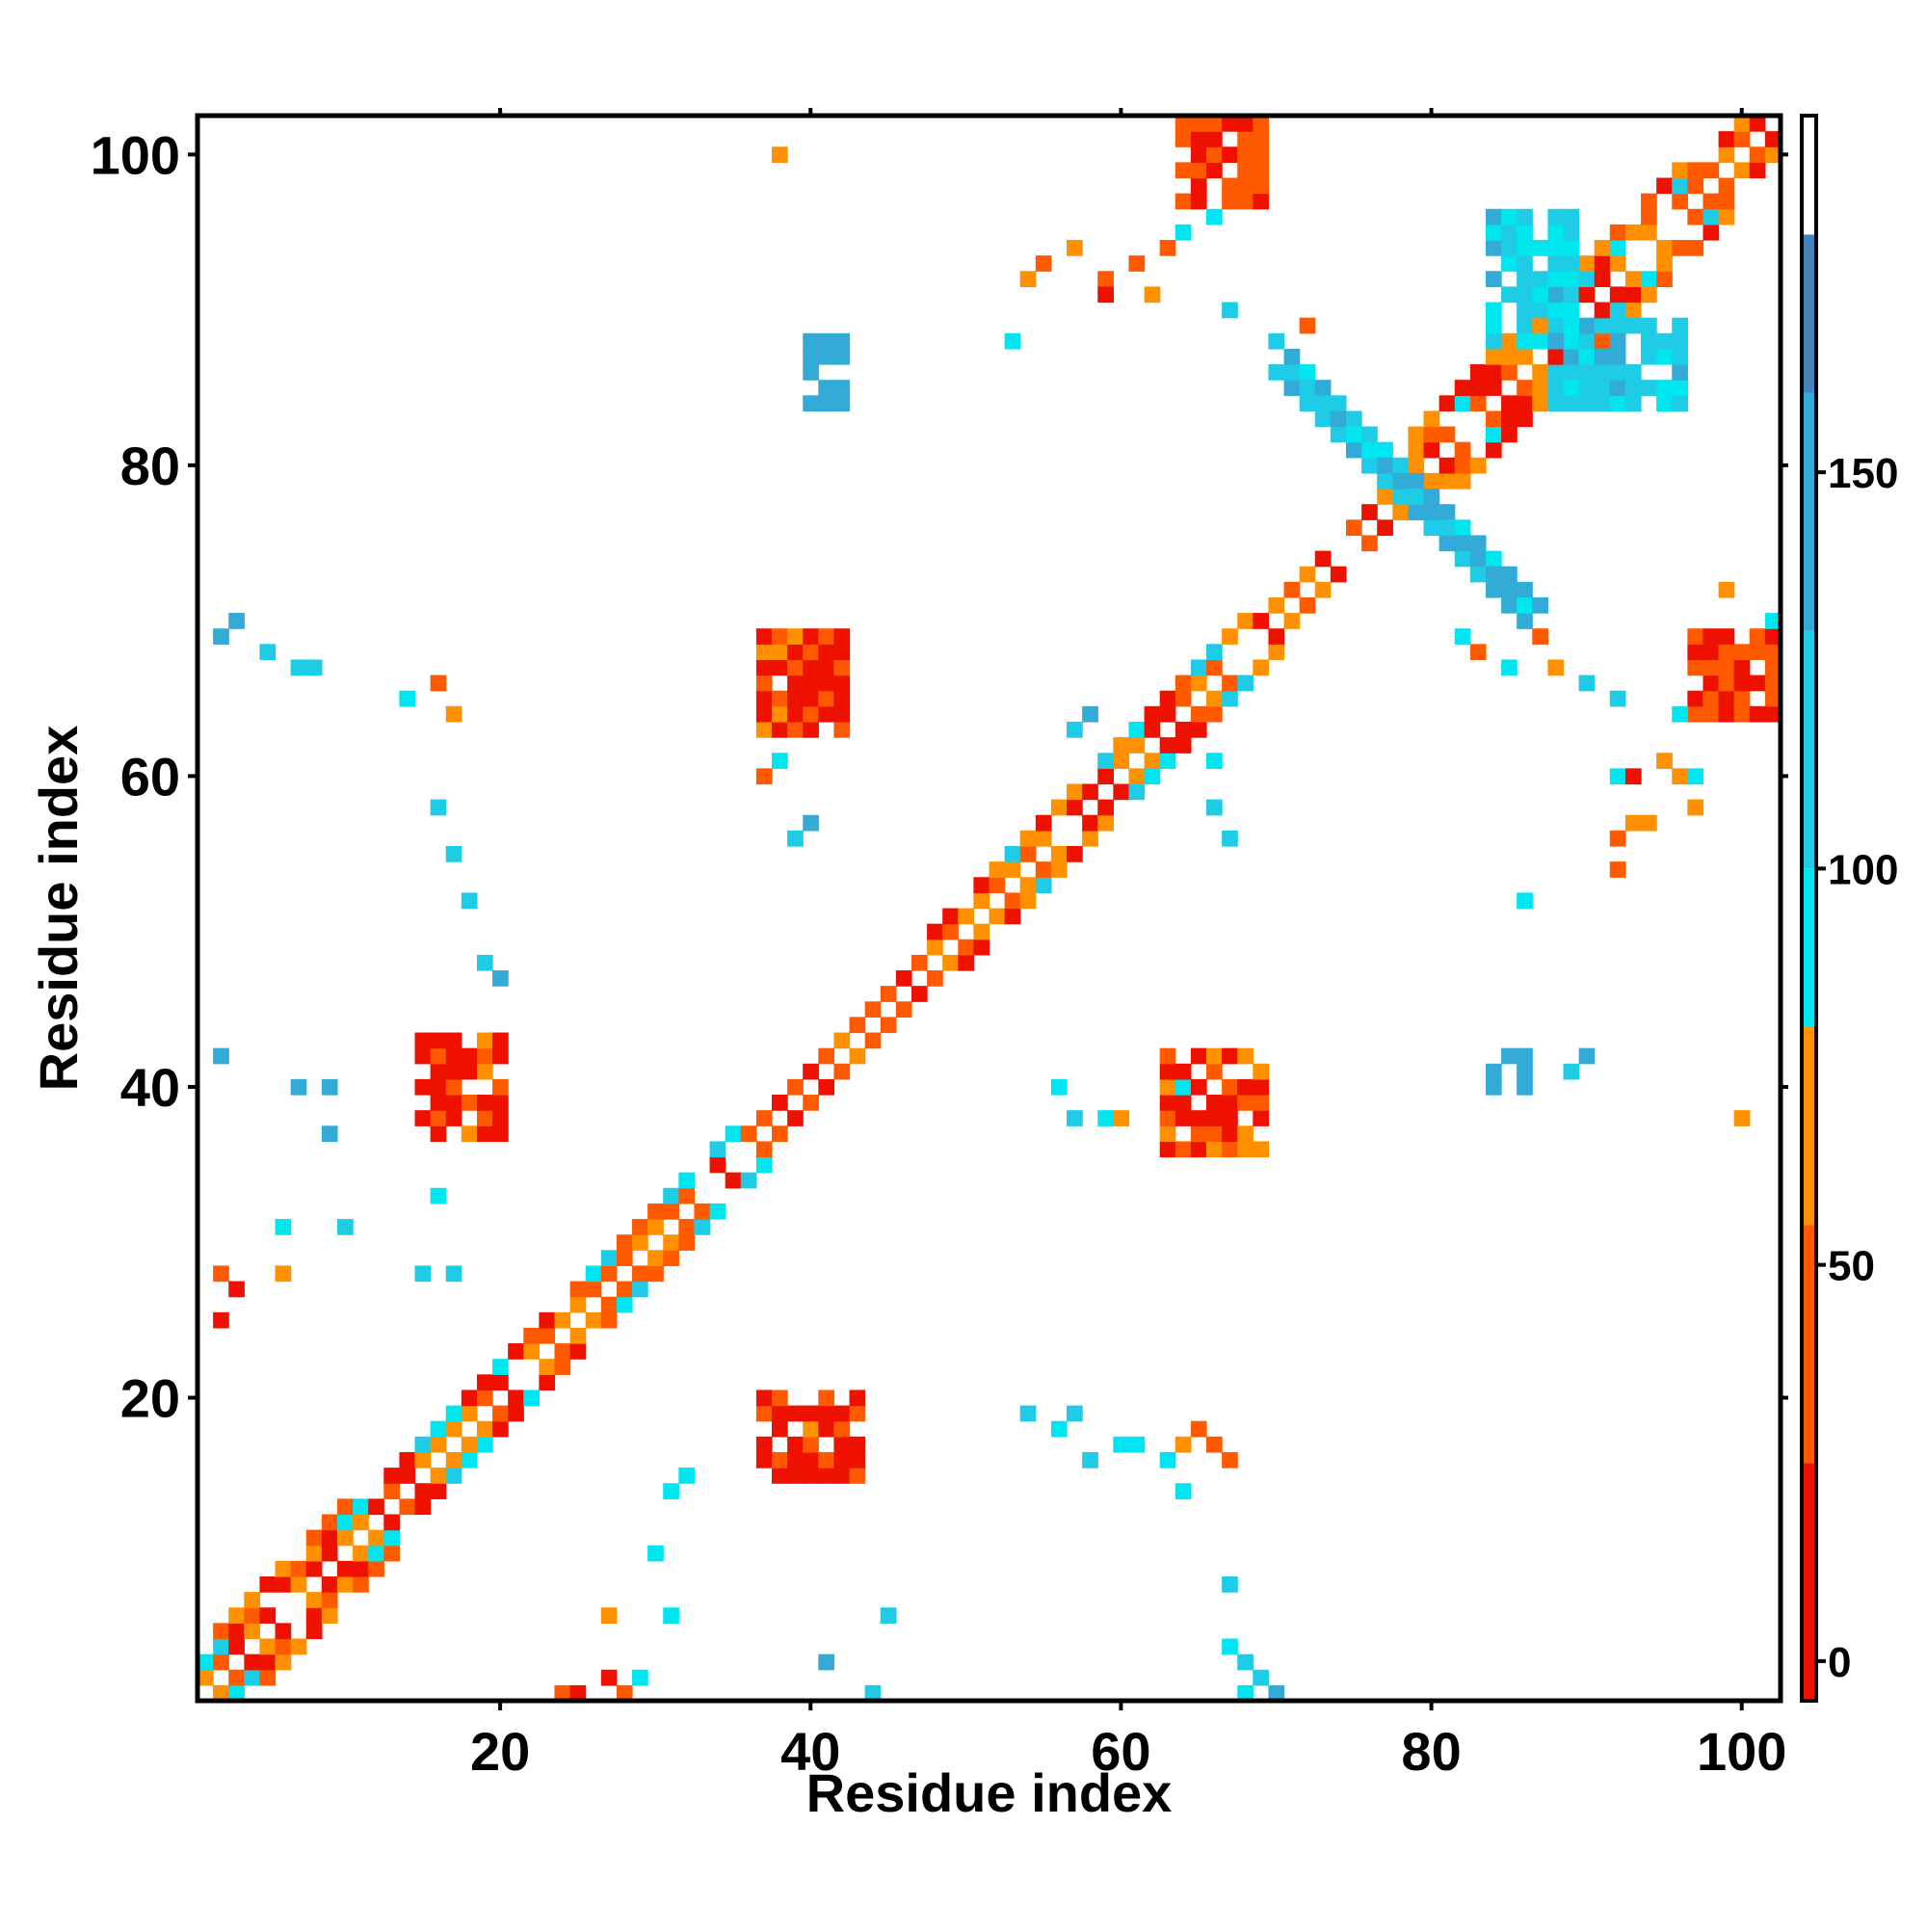  What do you see at coordinates (1863, 869) in the screenshot?
I see `colorbar-tick-label: 100` at bounding box center [1863, 869].